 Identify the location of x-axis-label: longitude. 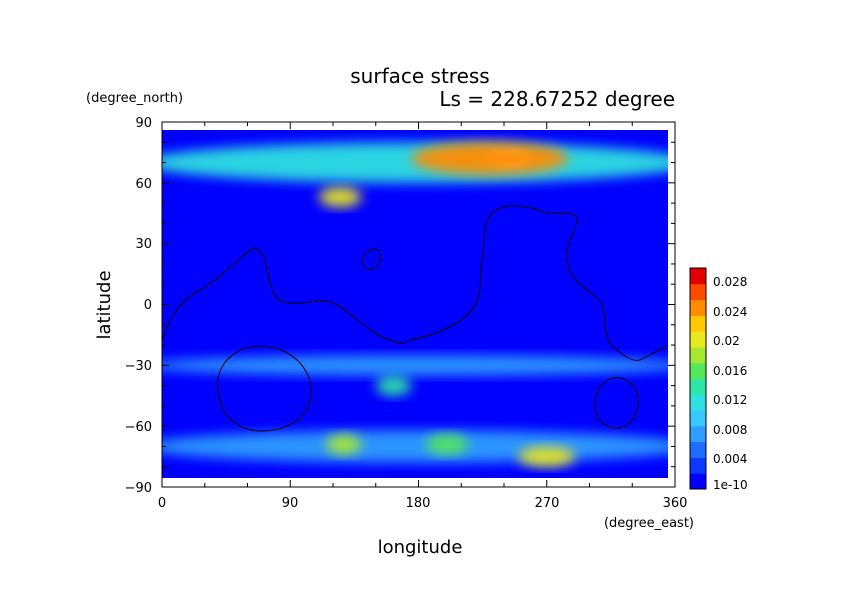
(420, 547).